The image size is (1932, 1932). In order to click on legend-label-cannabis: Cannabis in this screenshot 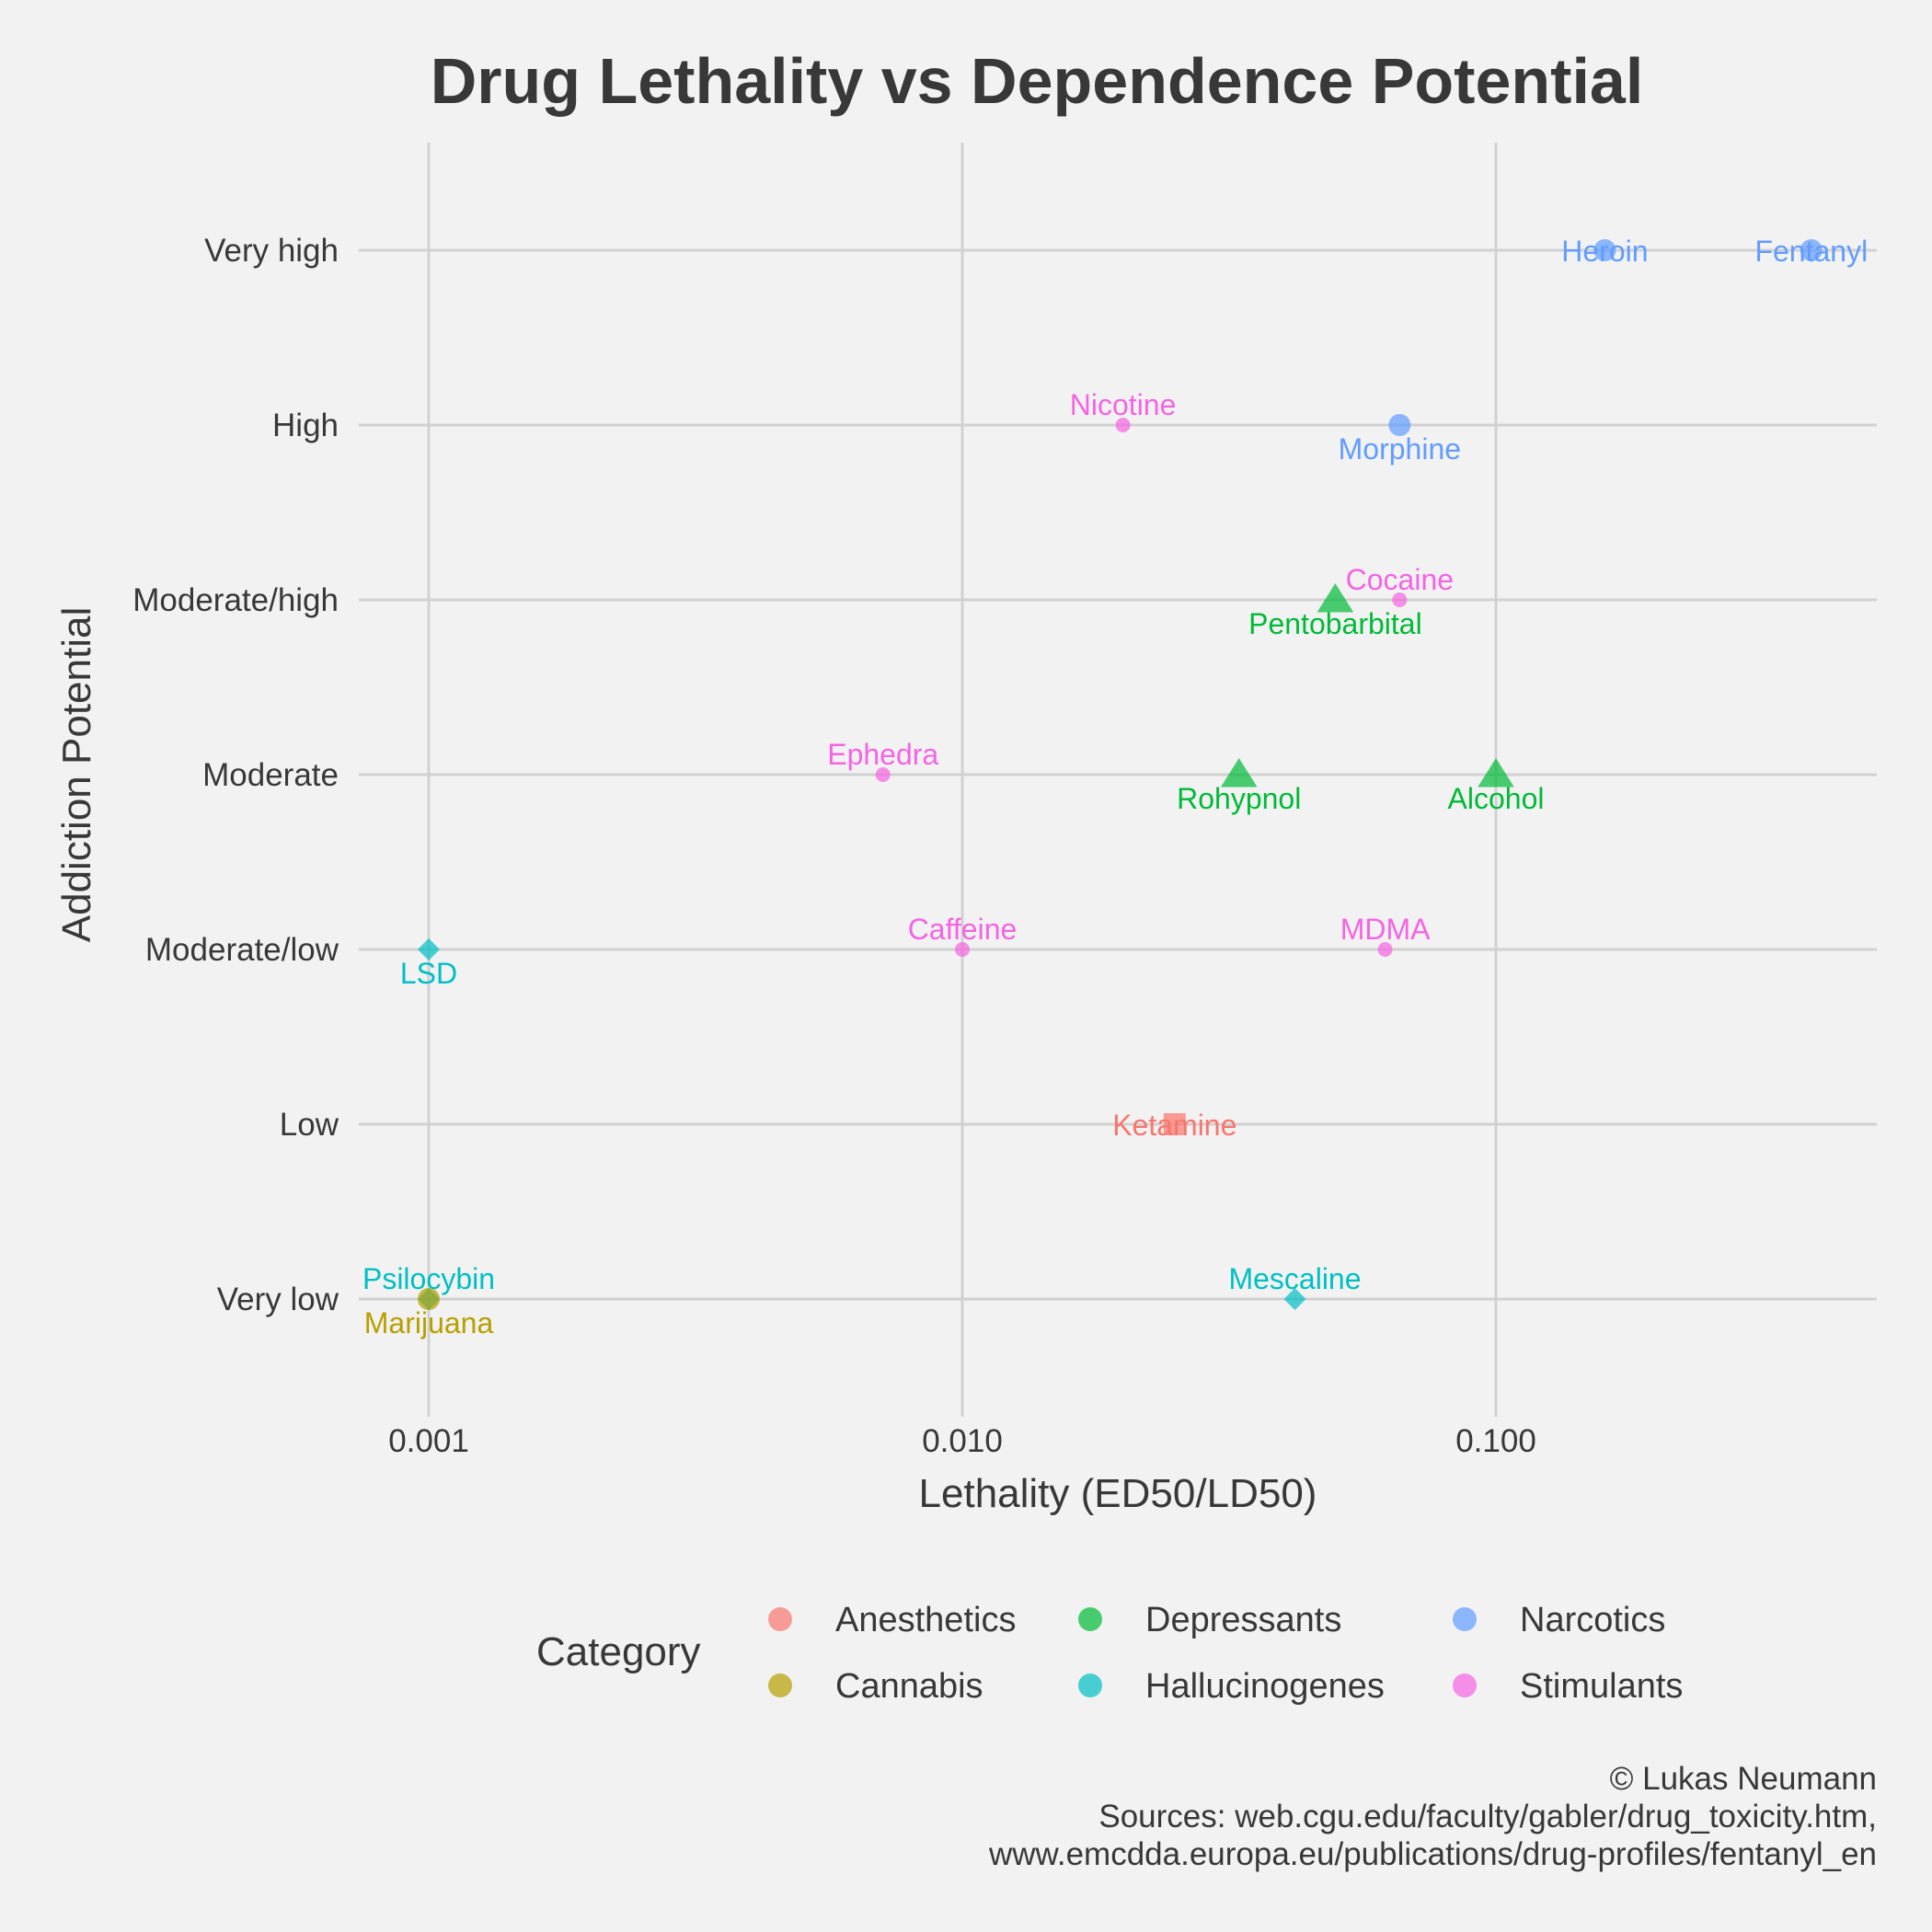, I will do `click(909, 1686)`.